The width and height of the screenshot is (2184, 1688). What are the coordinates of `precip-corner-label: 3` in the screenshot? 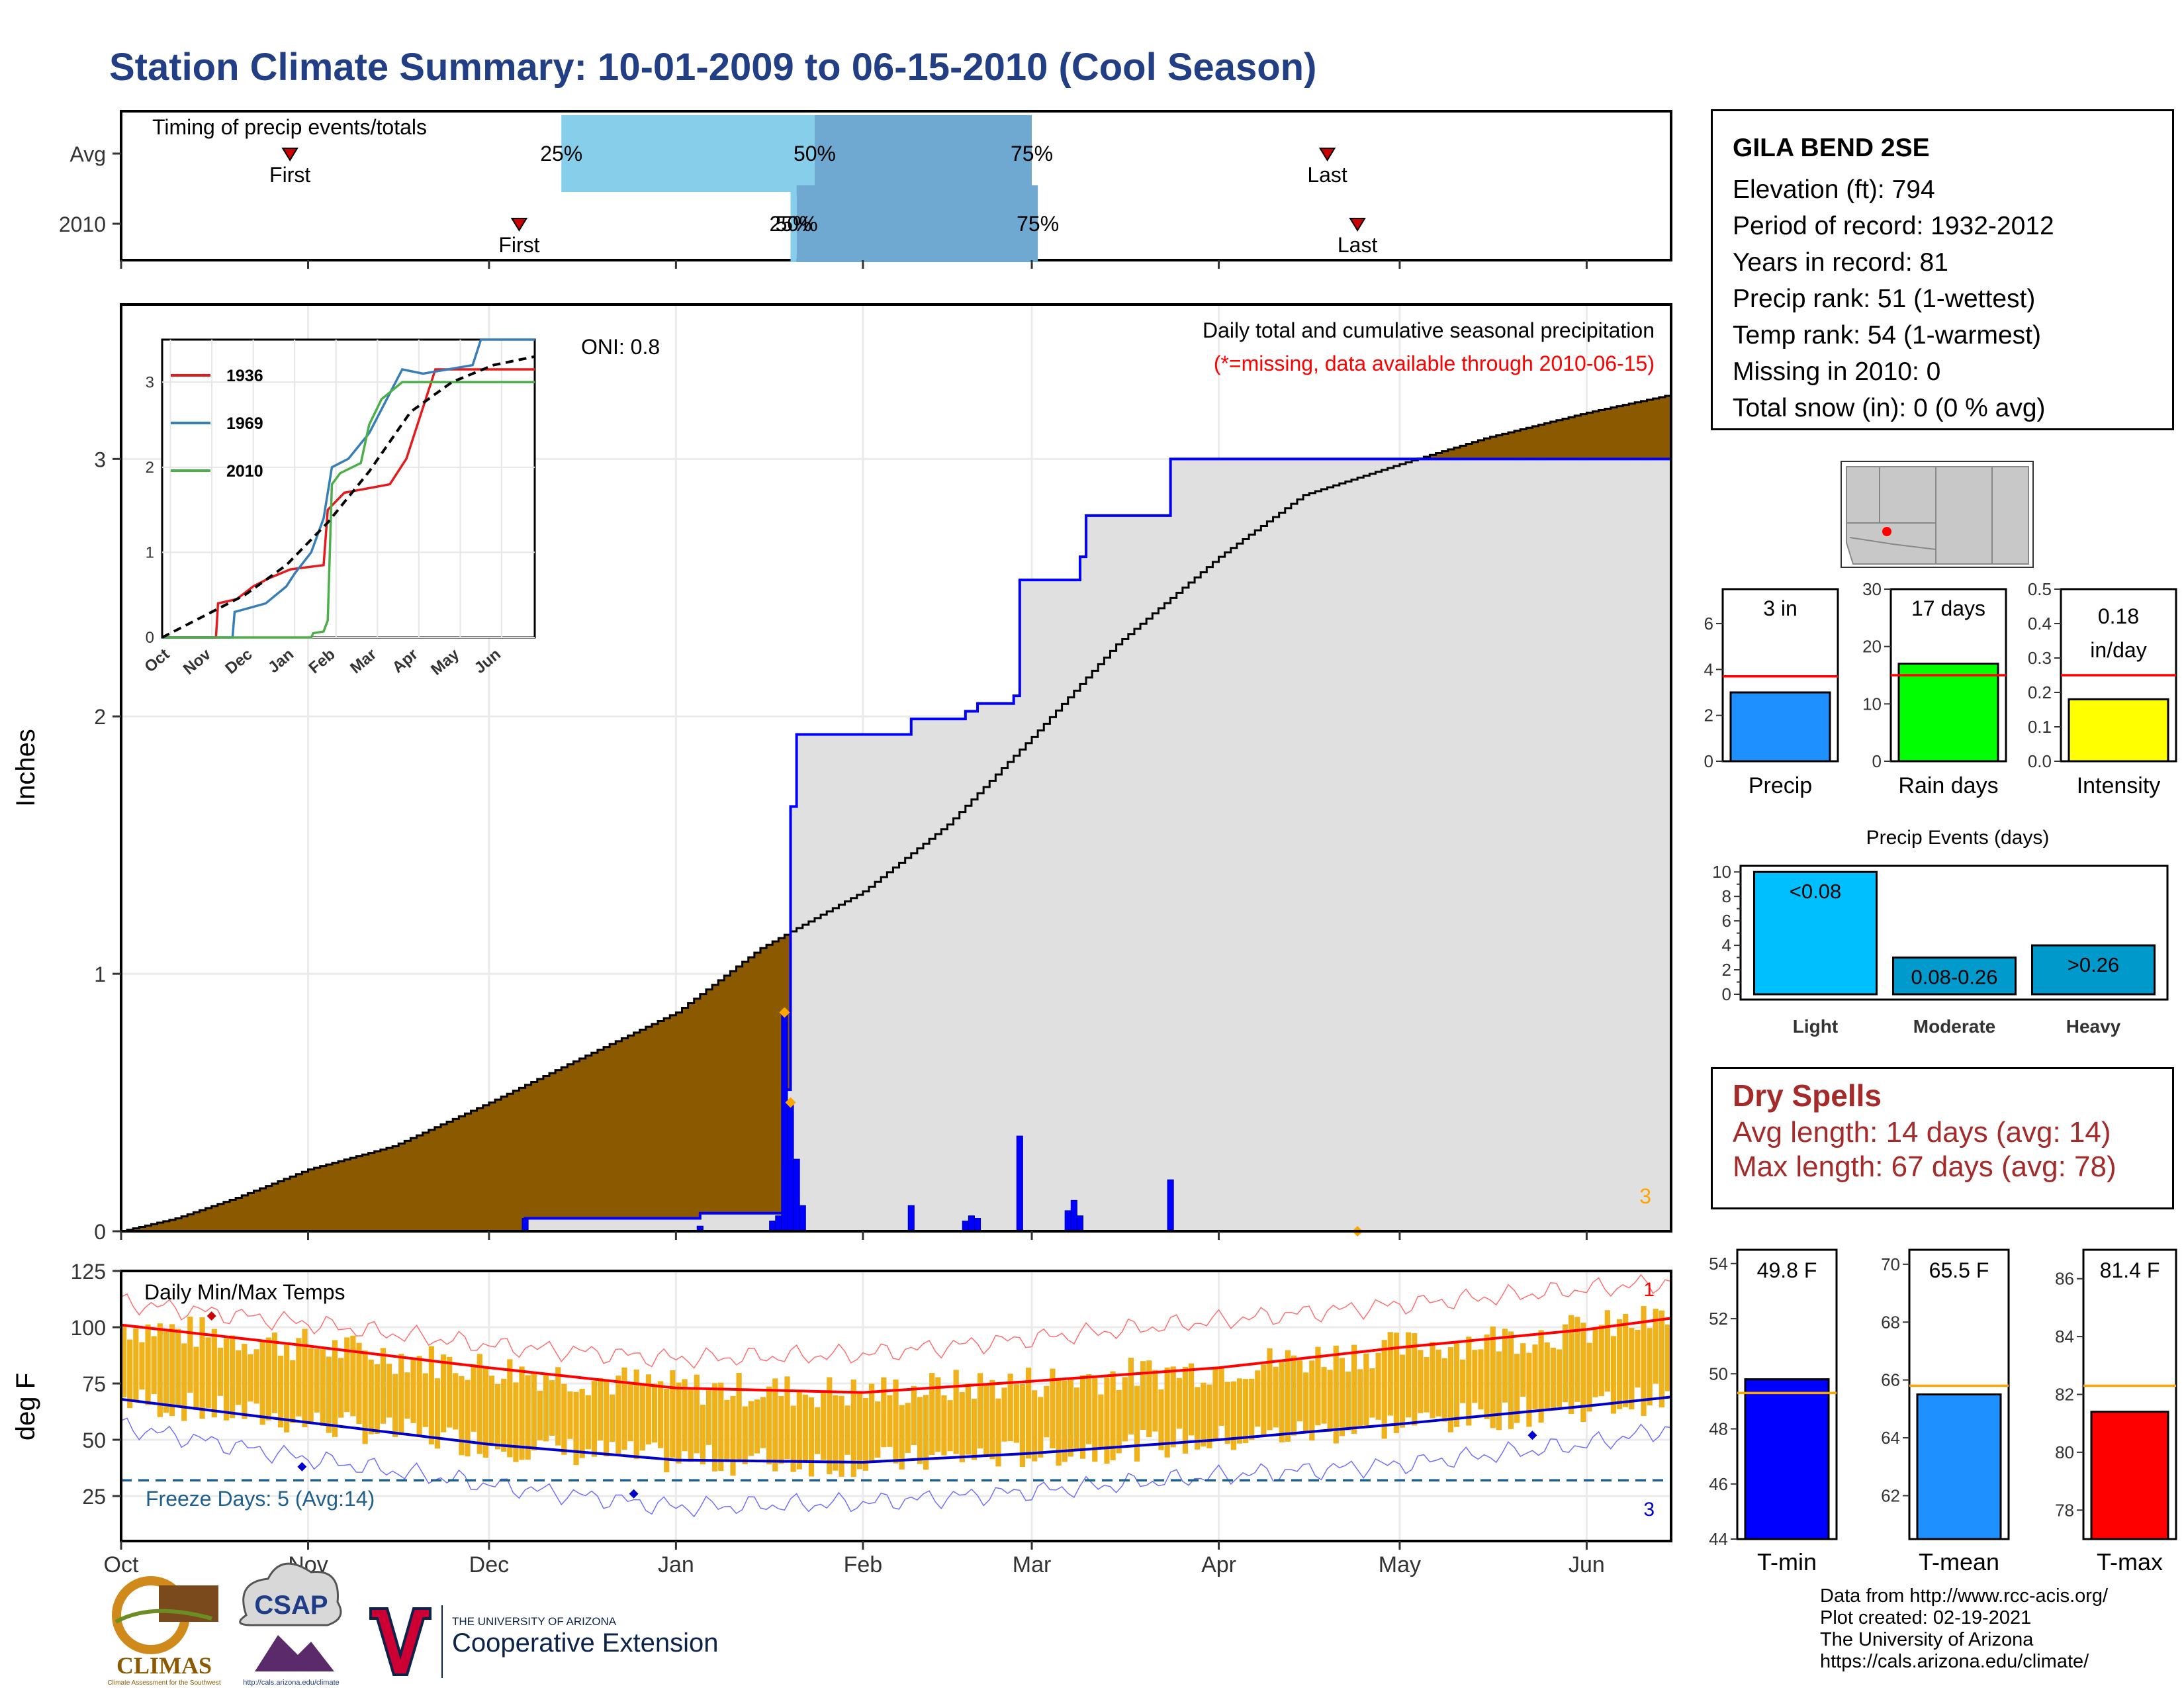 It's located at (1645, 1196).